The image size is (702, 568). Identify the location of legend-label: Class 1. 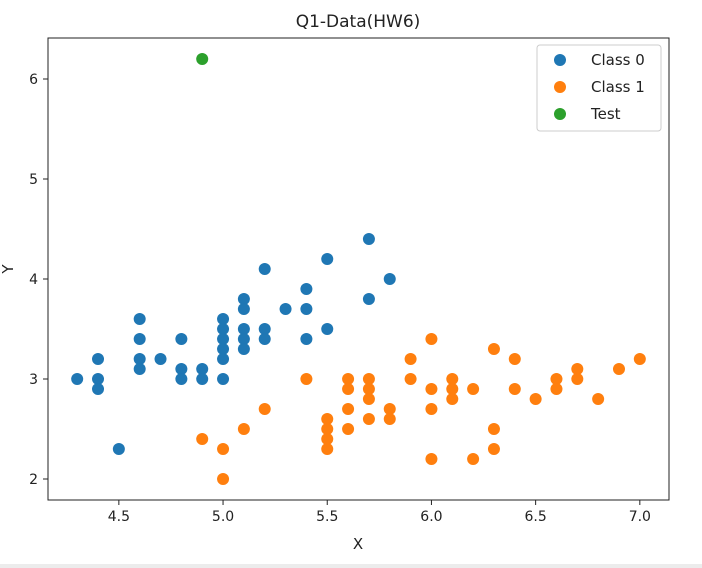
(618, 87).